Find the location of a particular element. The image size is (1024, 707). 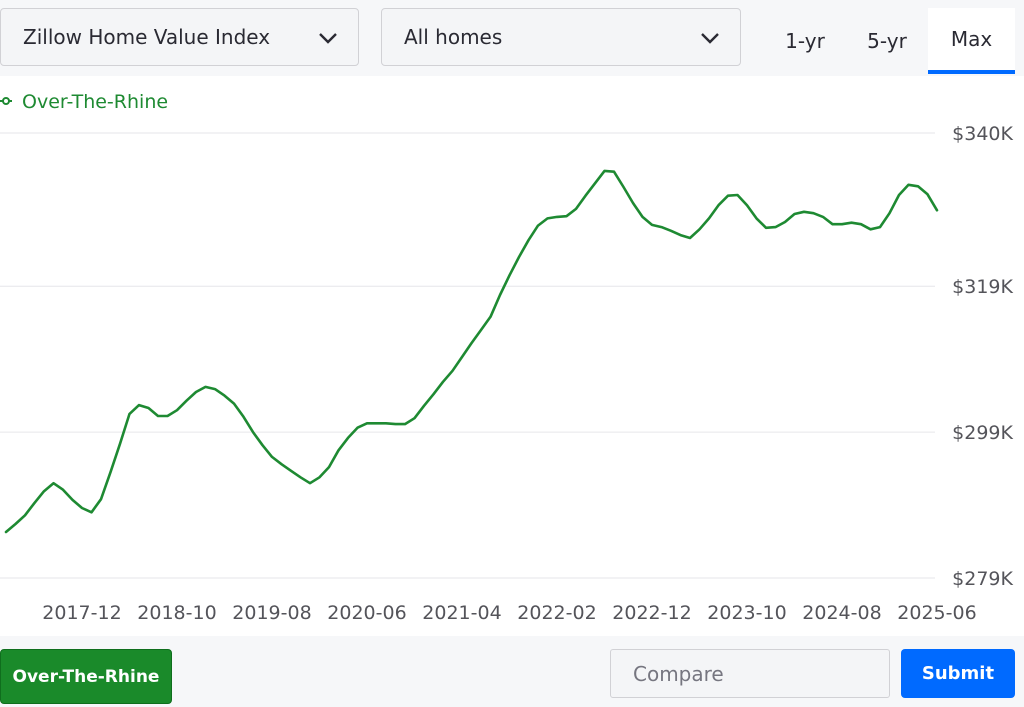

submit-button: Submit is located at coordinates (958, 673).